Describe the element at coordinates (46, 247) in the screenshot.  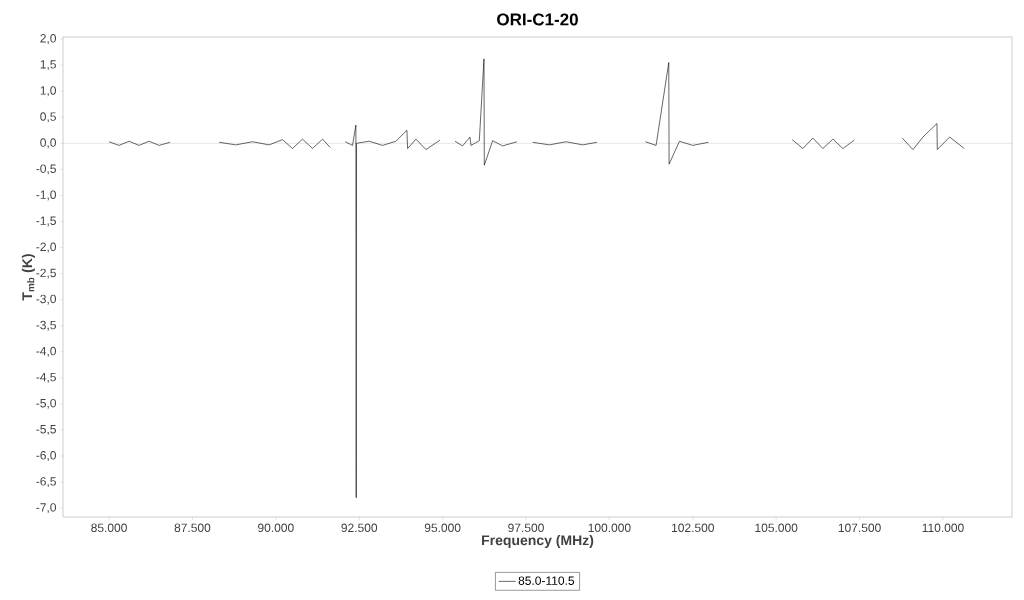
I see `y-tick-label: -2,0` at that location.